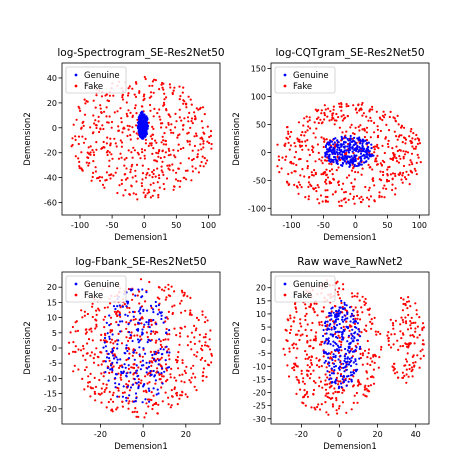  I want to click on legend-marker, so click(285, 295).